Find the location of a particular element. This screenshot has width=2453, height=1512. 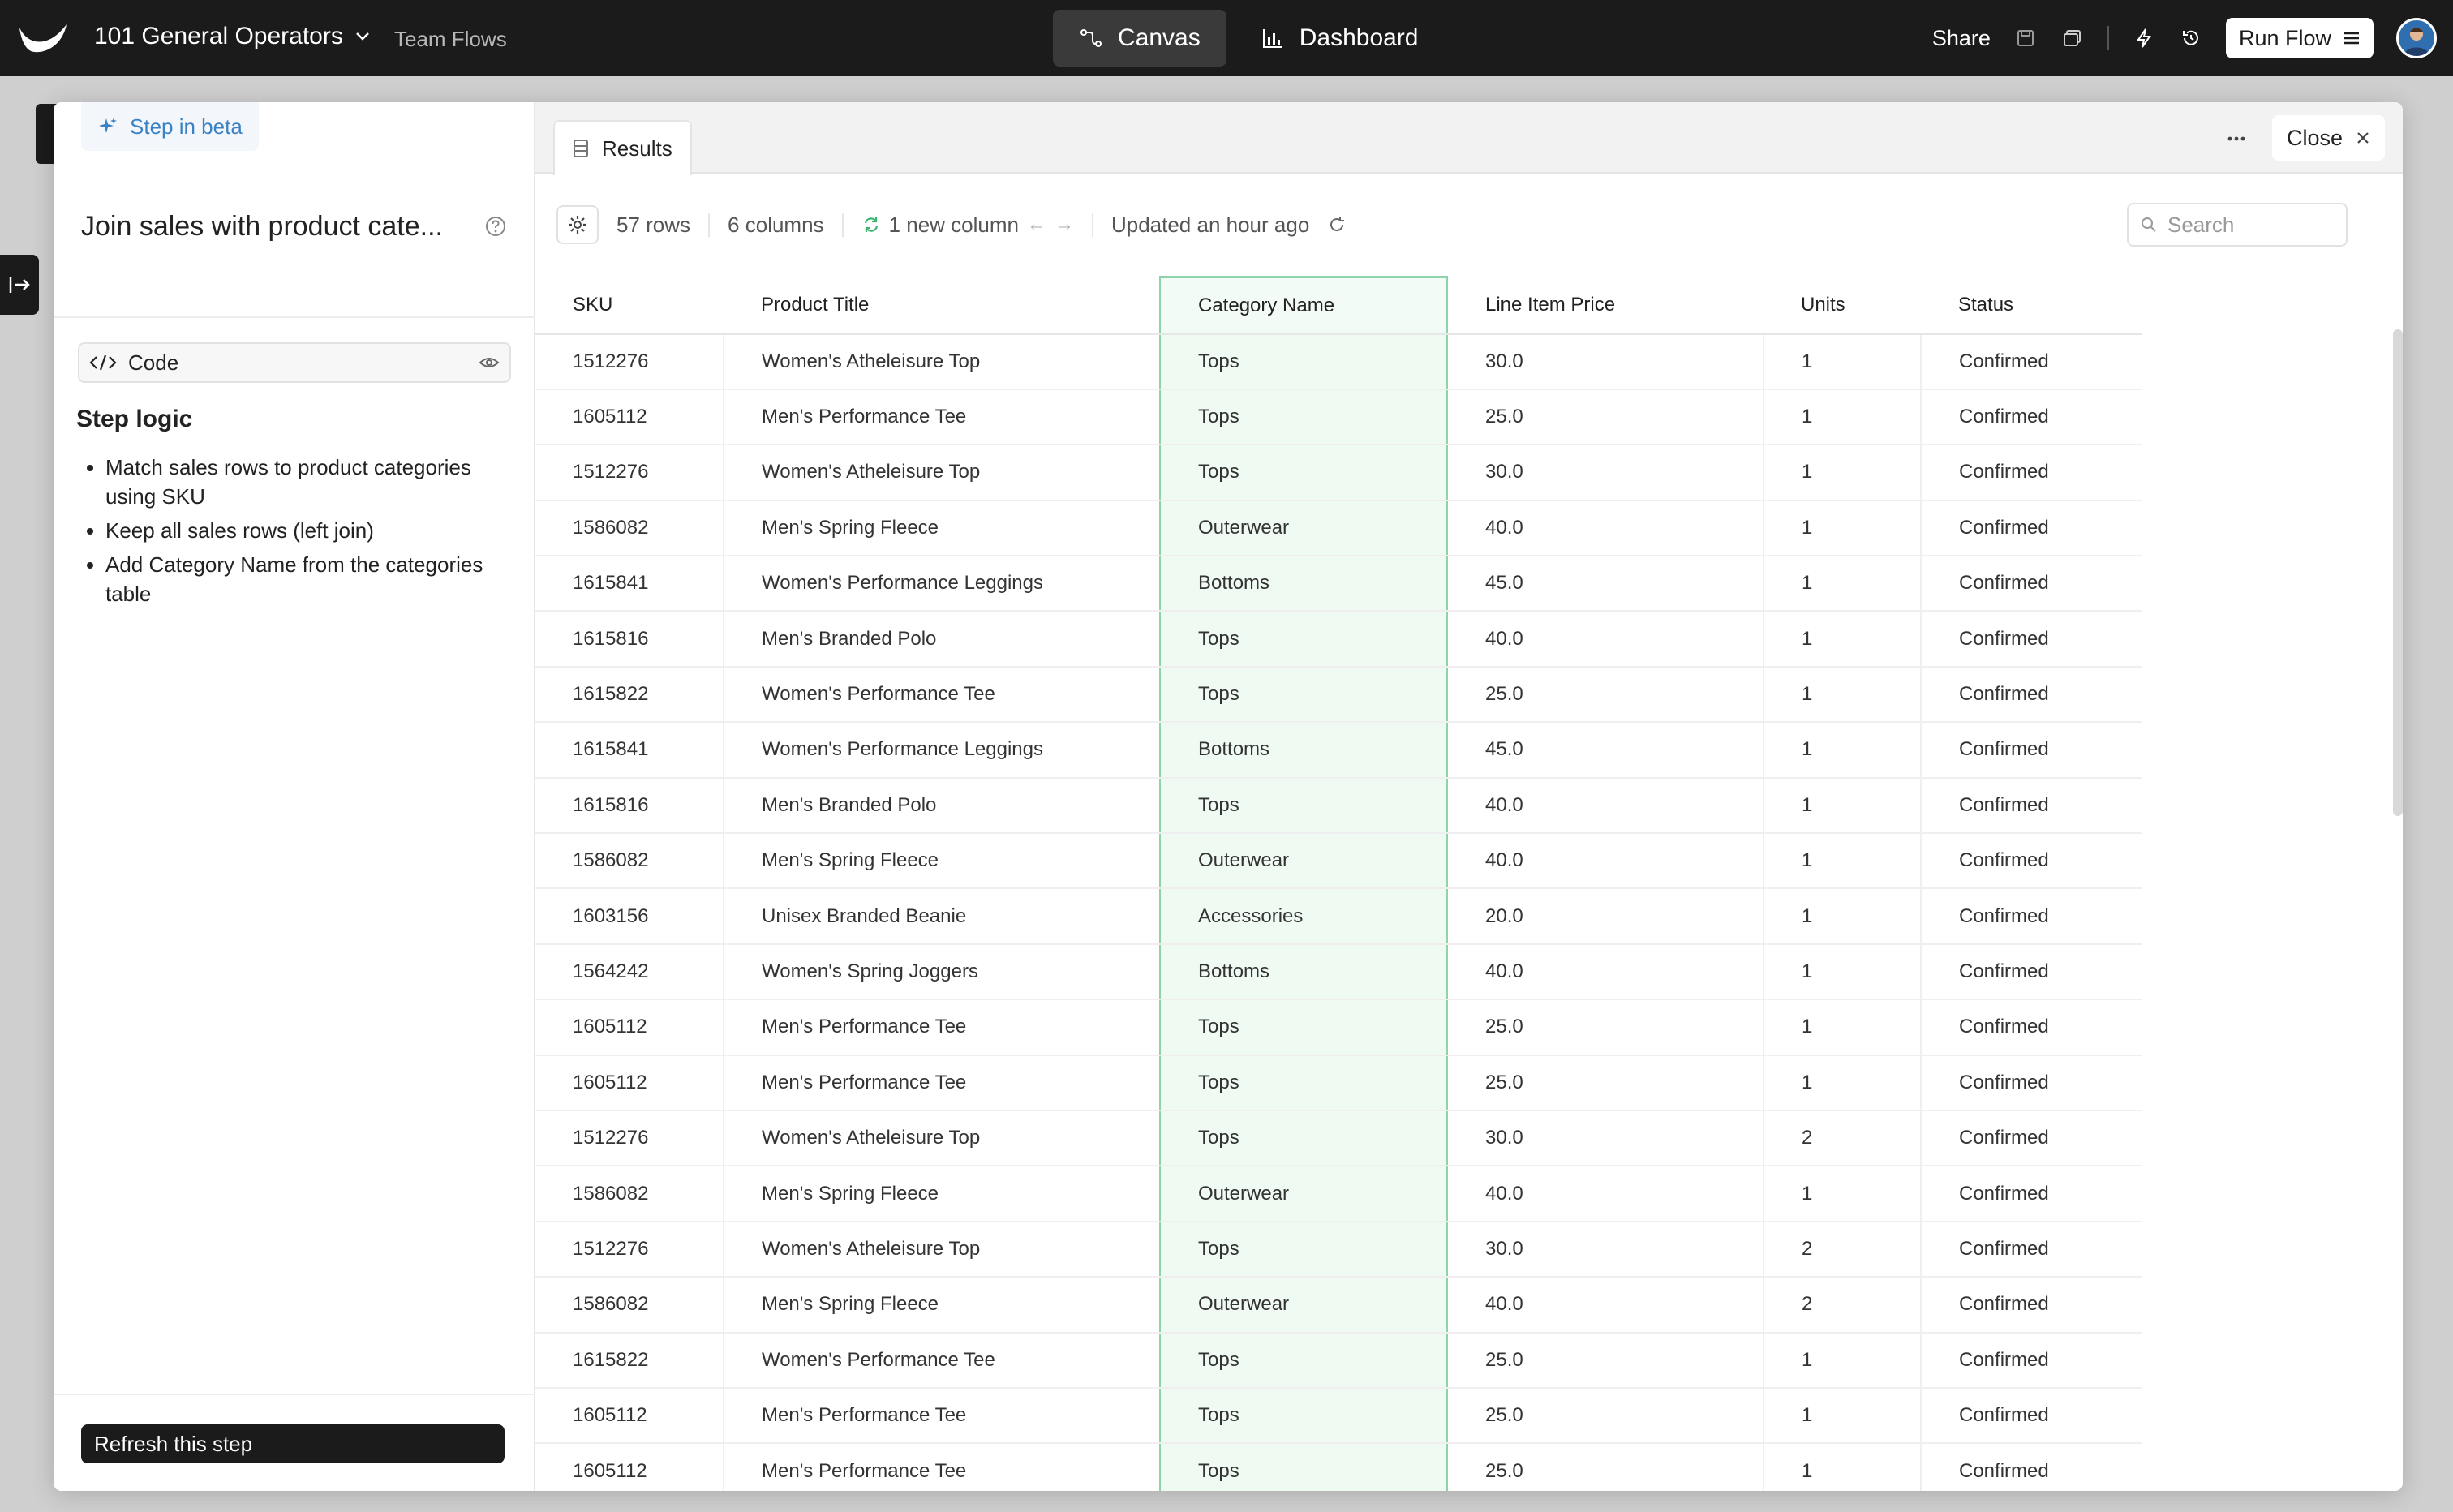

share-button: Share is located at coordinates (1961, 37).